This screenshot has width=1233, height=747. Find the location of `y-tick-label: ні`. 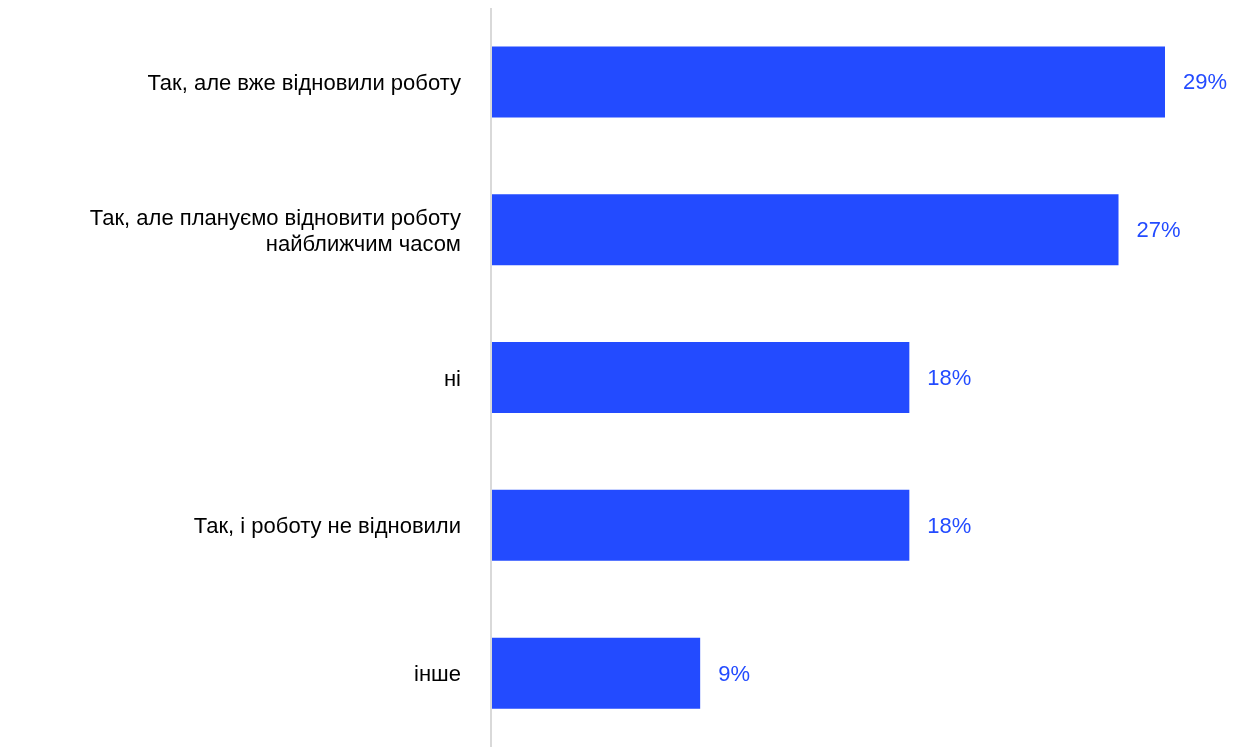

y-tick-label: ні is located at coordinates (452, 377).